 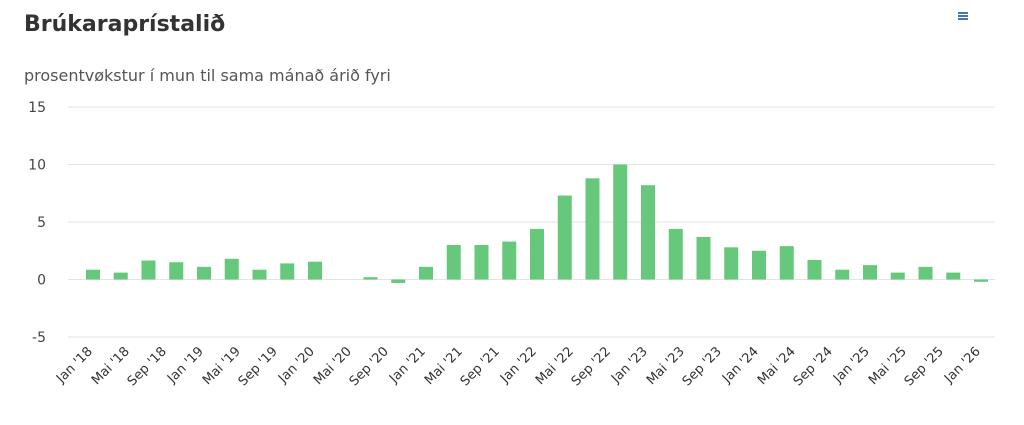 What do you see at coordinates (740, 365) in the screenshot?
I see `x-tick-label: Jan '24` at bounding box center [740, 365].